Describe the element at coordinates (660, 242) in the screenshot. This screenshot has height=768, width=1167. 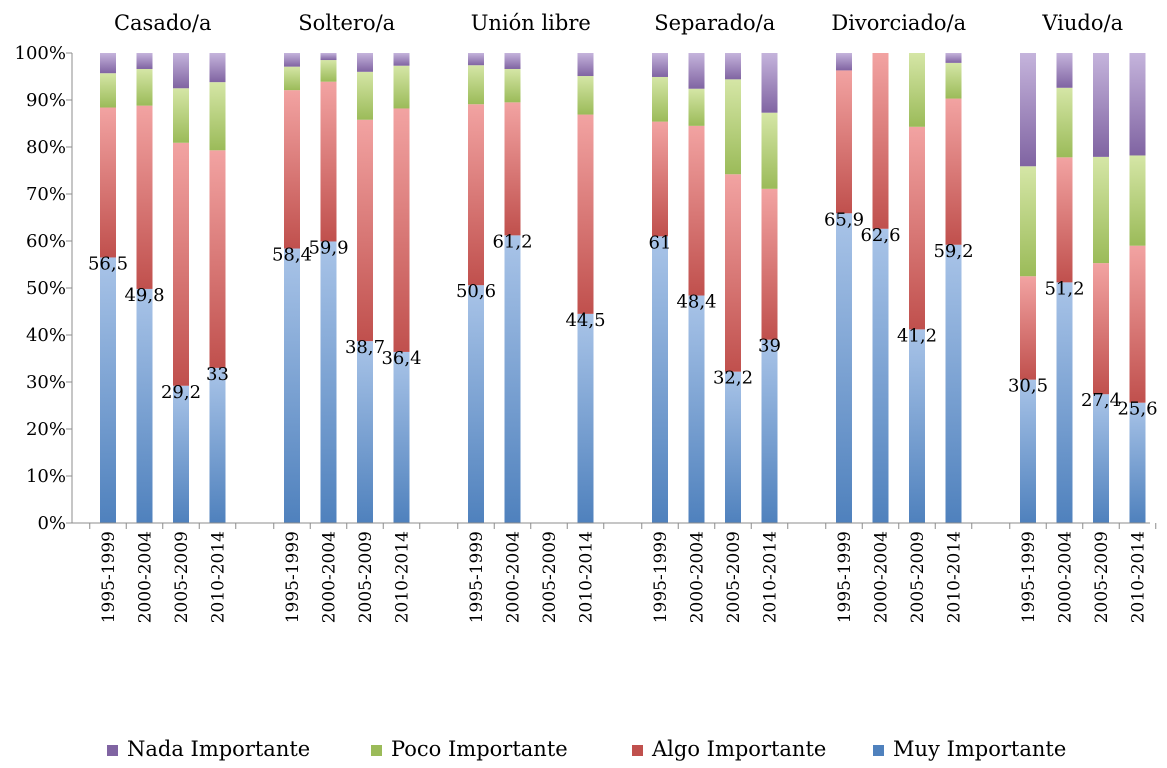
I see `data-label: 61` at that location.